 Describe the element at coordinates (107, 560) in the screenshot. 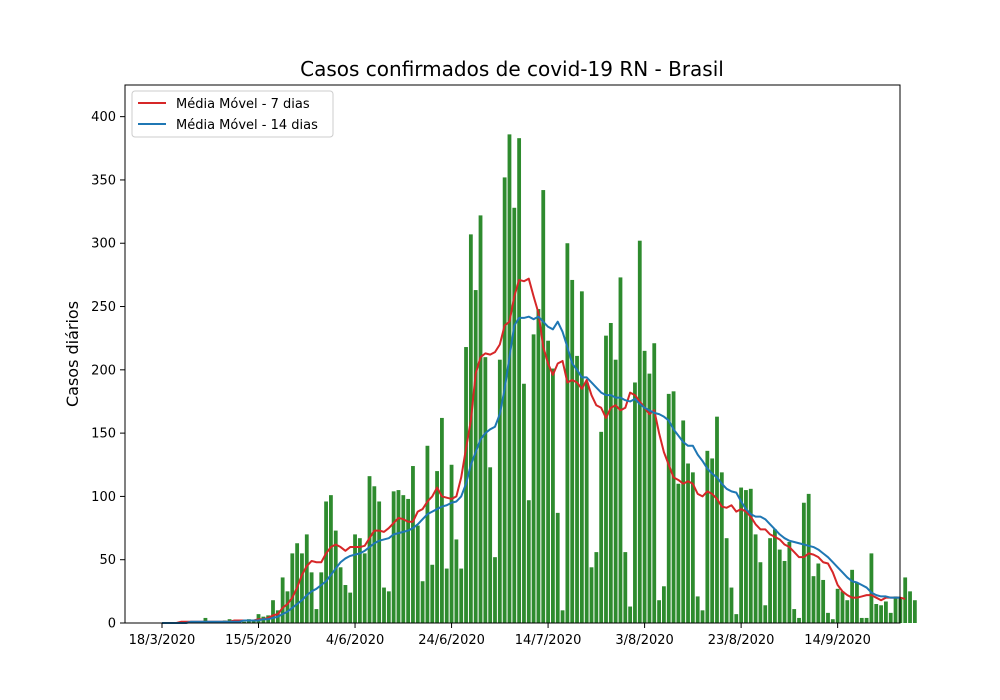

I see `y-tick-label: 50` at that location.